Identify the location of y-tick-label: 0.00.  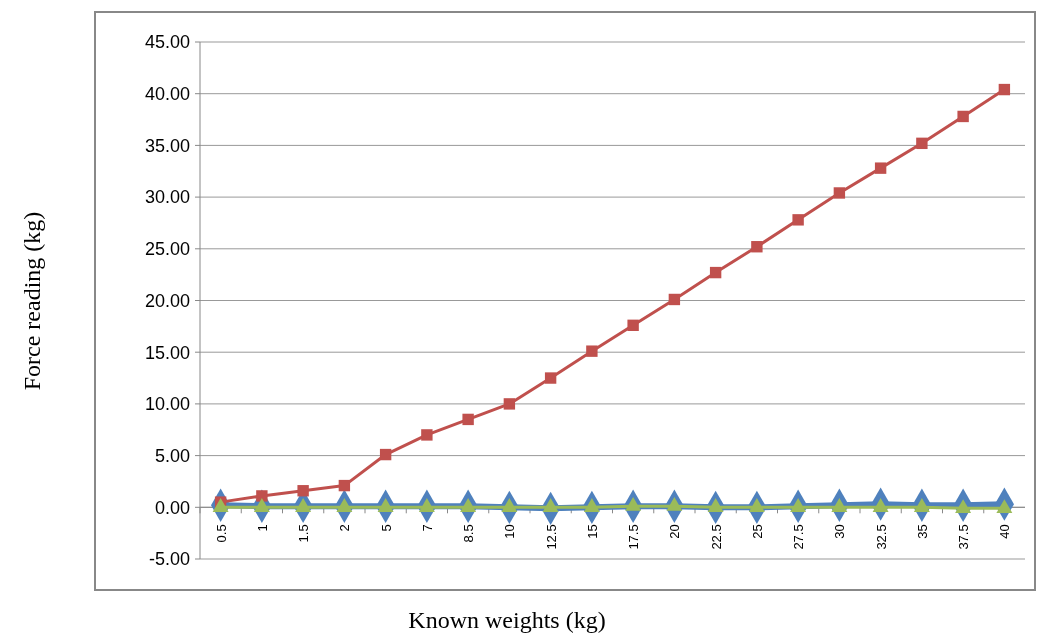
(172, 507).